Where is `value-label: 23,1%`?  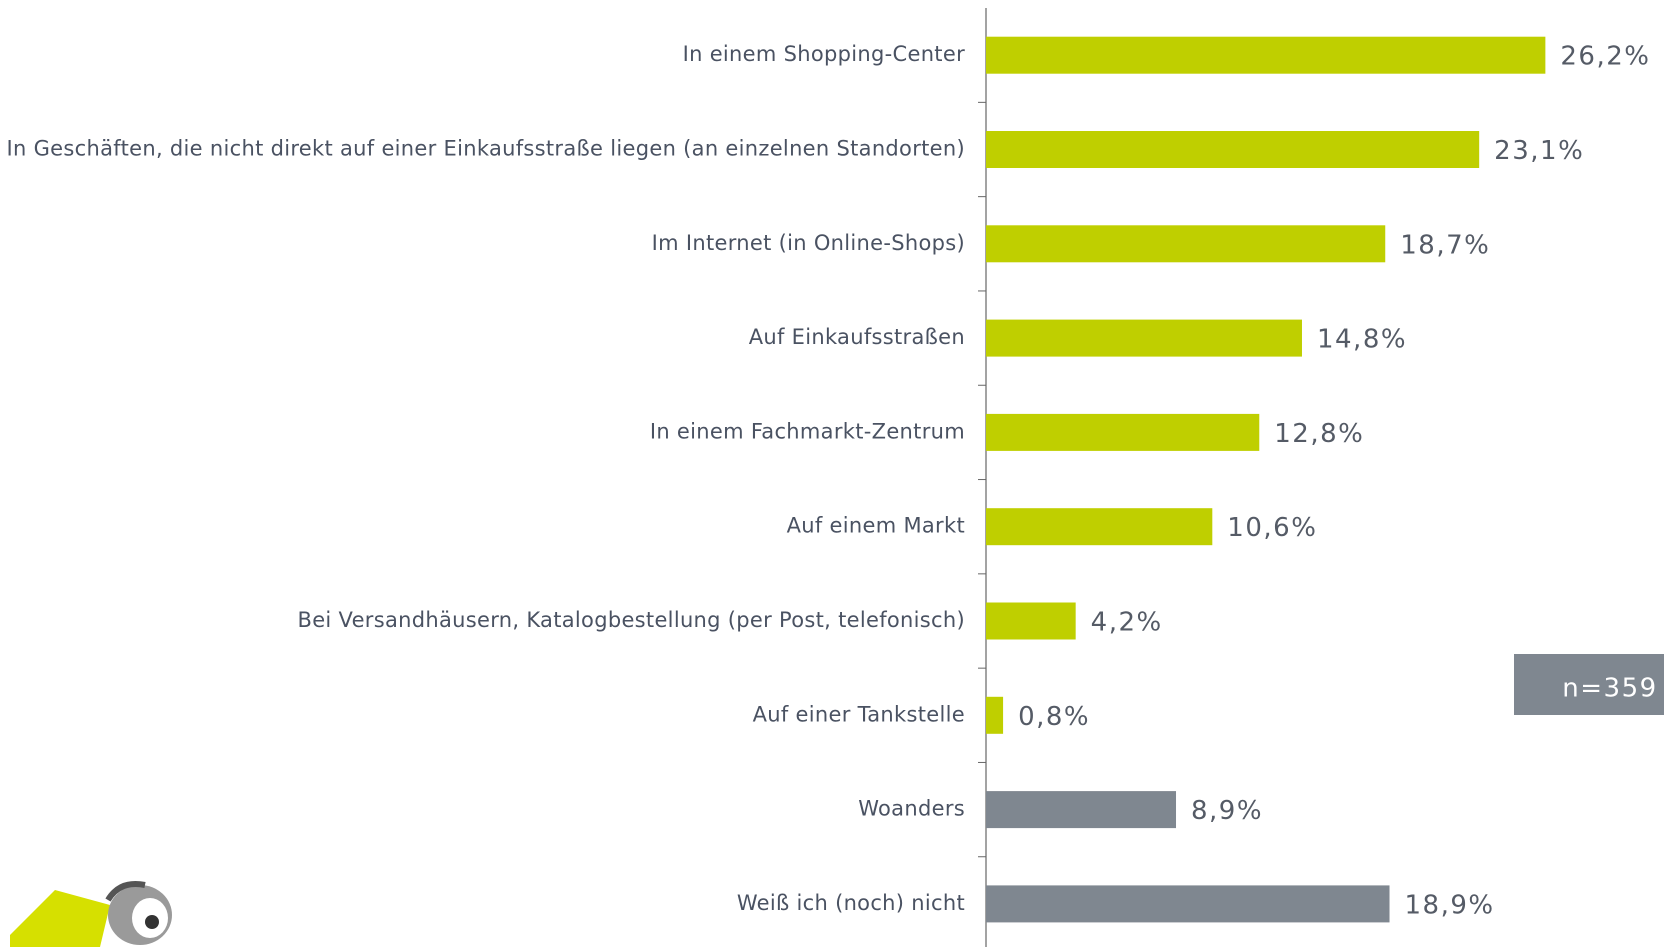
value-label: 23,1% is located at coordinates (1539, 151).